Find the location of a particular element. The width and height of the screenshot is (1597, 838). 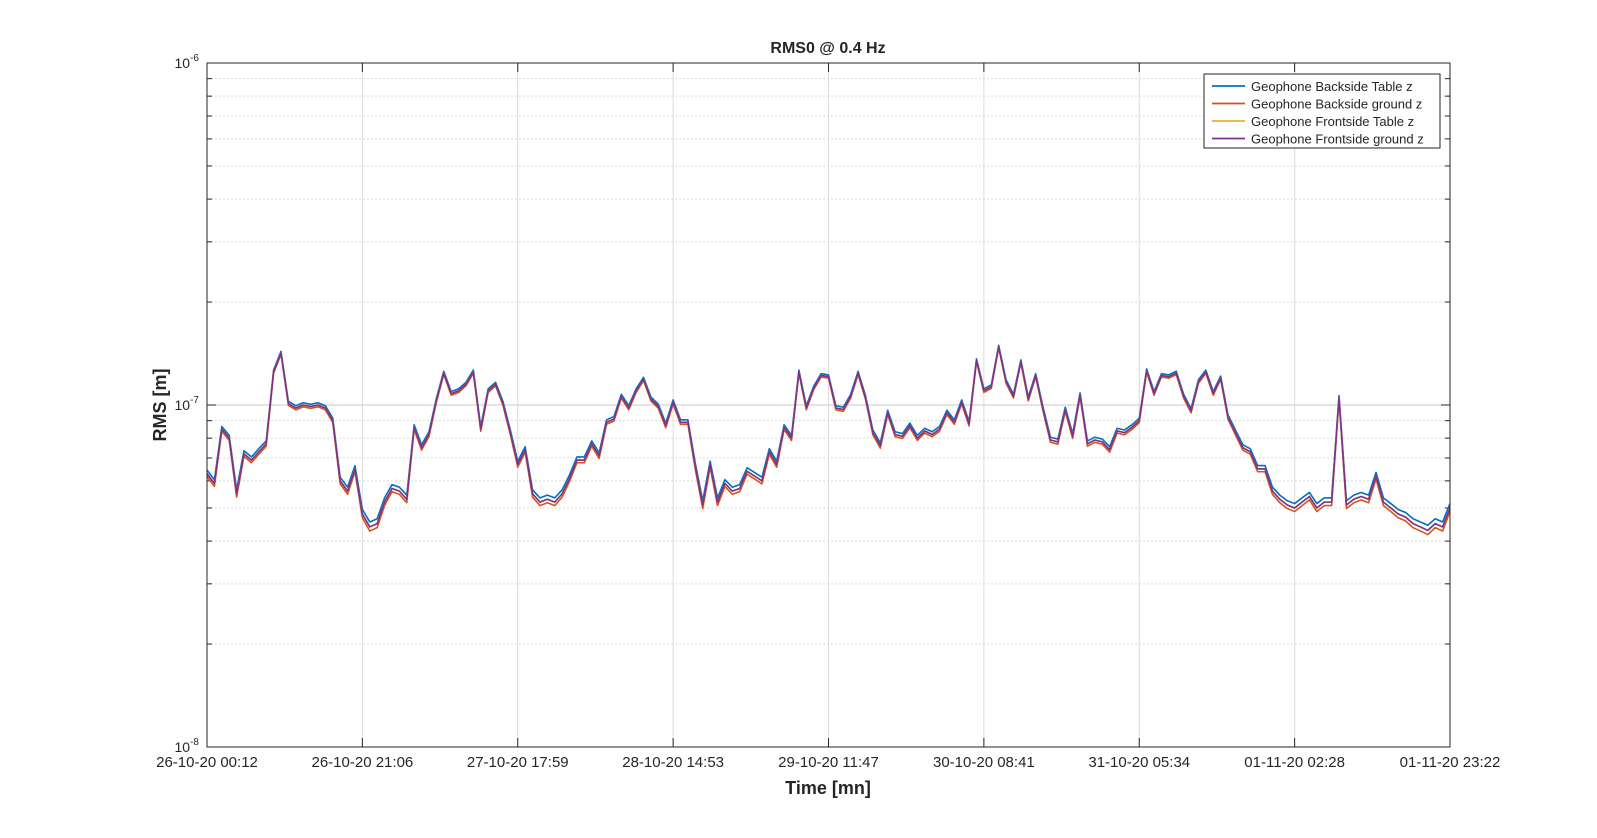

y-tick-labels: 10⁻⁸ 10⁻⁷ 10⁻⁶ is located at coordinates (187, 404).